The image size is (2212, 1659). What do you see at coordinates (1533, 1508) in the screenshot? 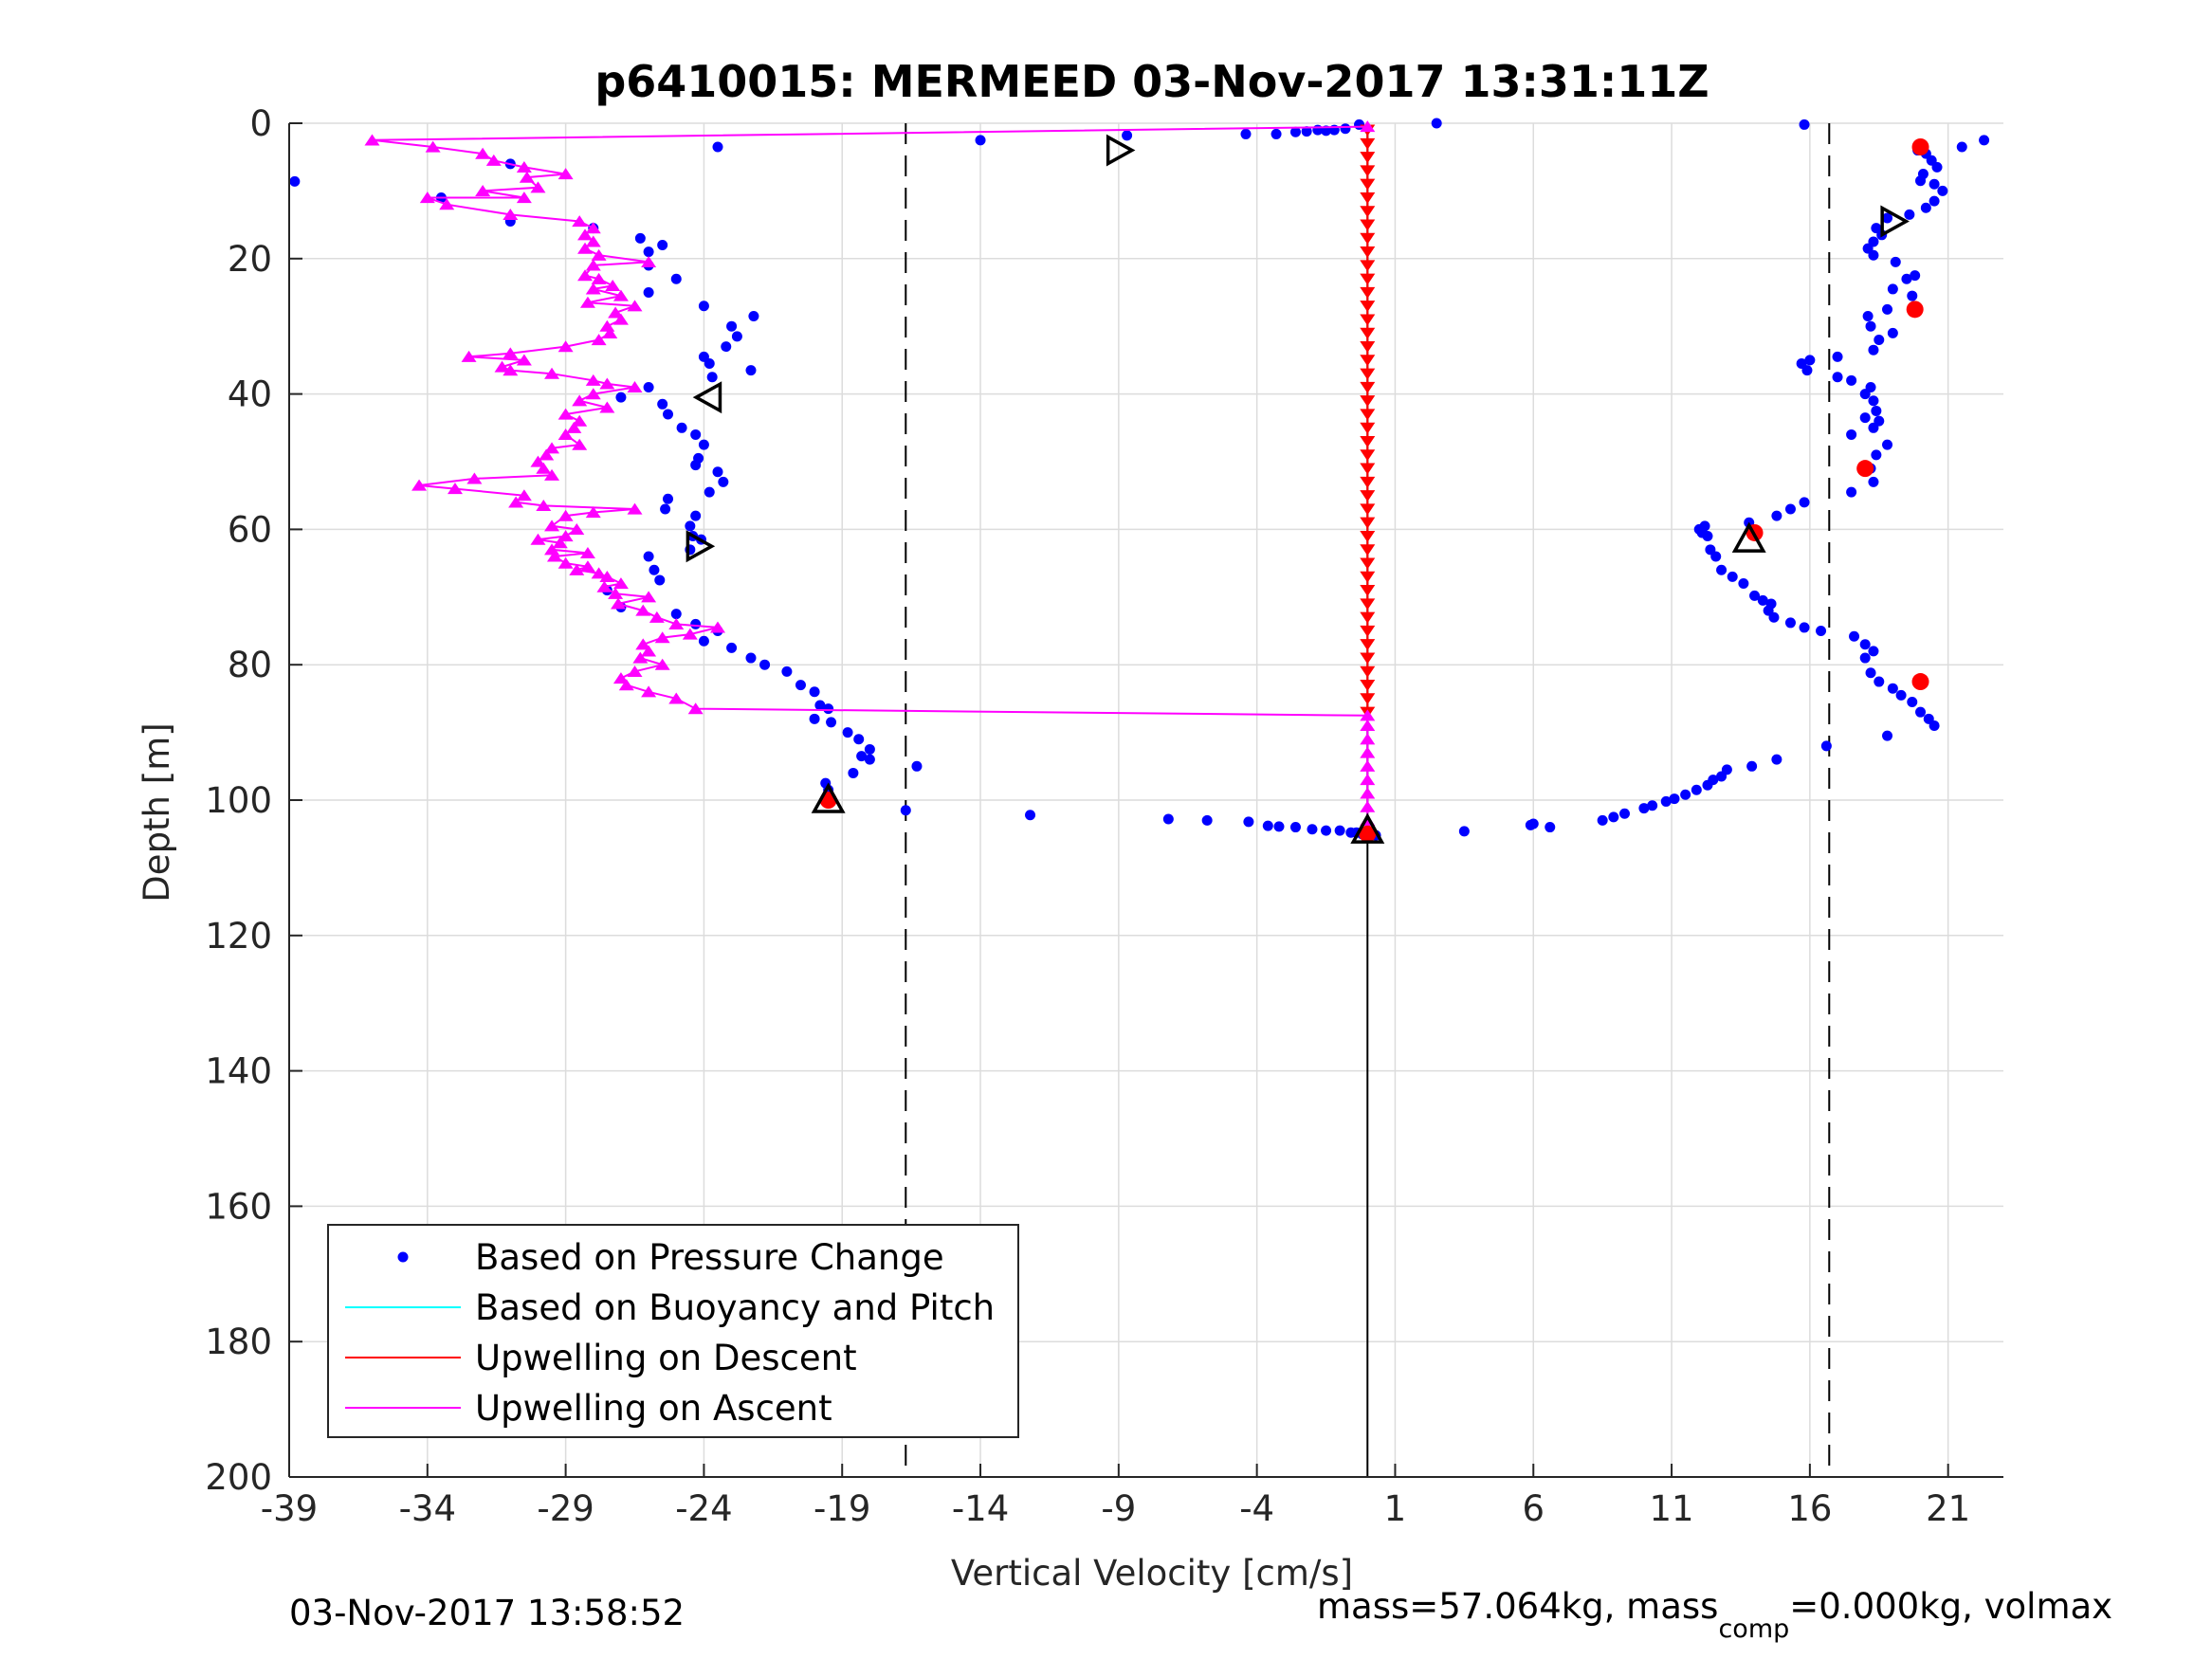
I see `x-tick-label: 6` at bounding box center [1533, 1508].